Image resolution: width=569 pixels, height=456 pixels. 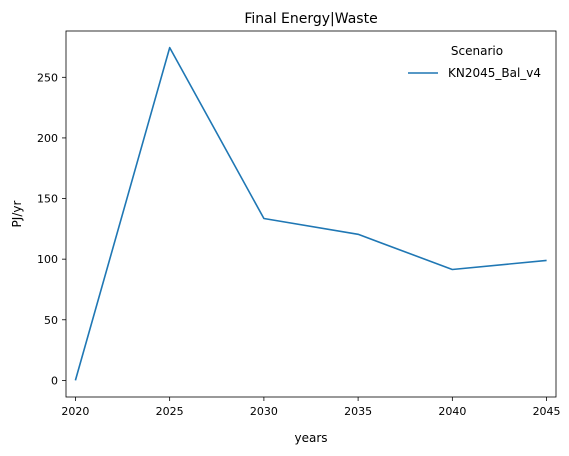 What do you see at coordinates (51, 229) in the screenshot?
I see `y-axis: 0 50 100 150 200 250` at bounding box center [51, 229].